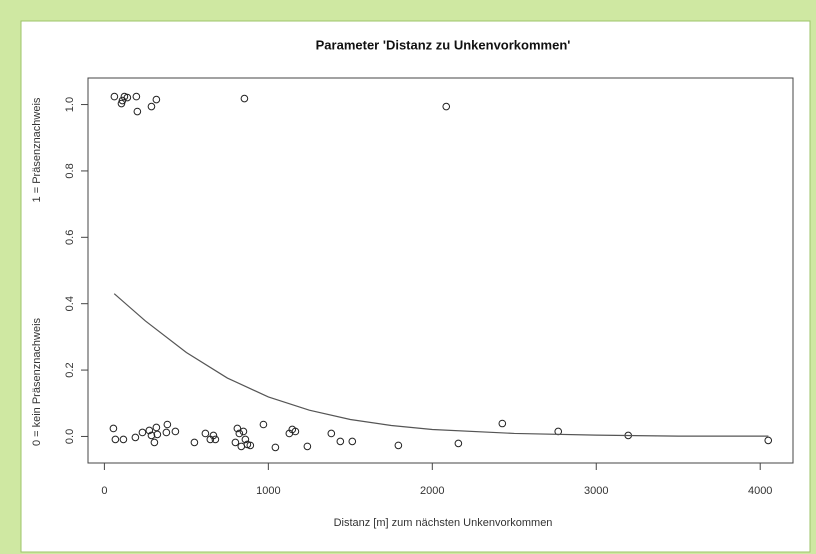 The width and height of the screenshot is (816, 554). I want to click on chart-title: Parameter 'Distanz zu Unkenvorkommen', so click(443, 44).